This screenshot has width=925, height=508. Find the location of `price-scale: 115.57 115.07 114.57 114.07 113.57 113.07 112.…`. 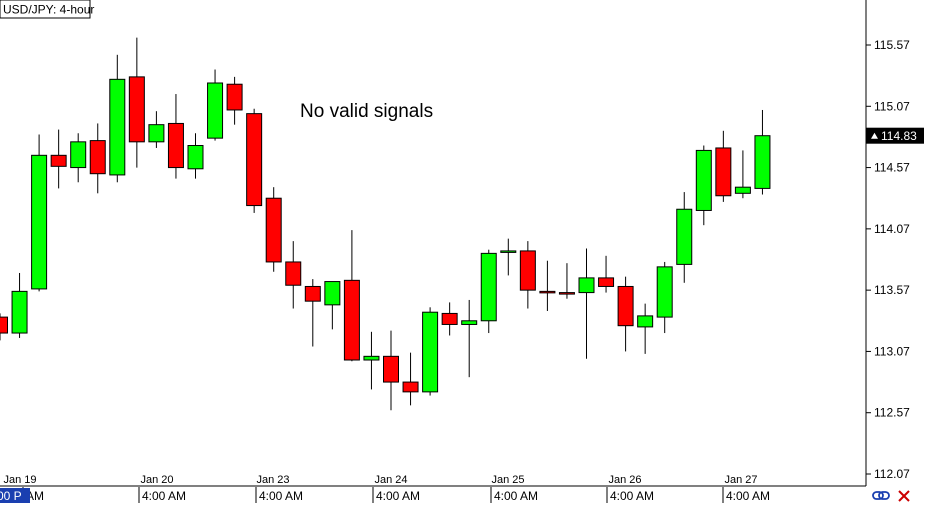

price-scale: 115.57 115.07 114.57 114.07 113.57 113.07 112.… is located at coordinates (888, 259).